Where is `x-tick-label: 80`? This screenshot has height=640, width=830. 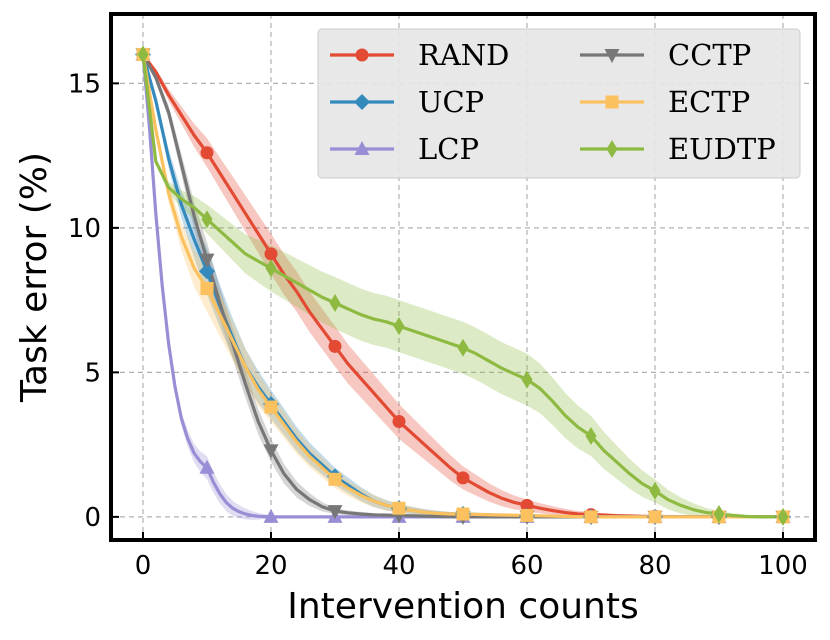 x-tick-label: 80 is located at coordinates (654, 566).